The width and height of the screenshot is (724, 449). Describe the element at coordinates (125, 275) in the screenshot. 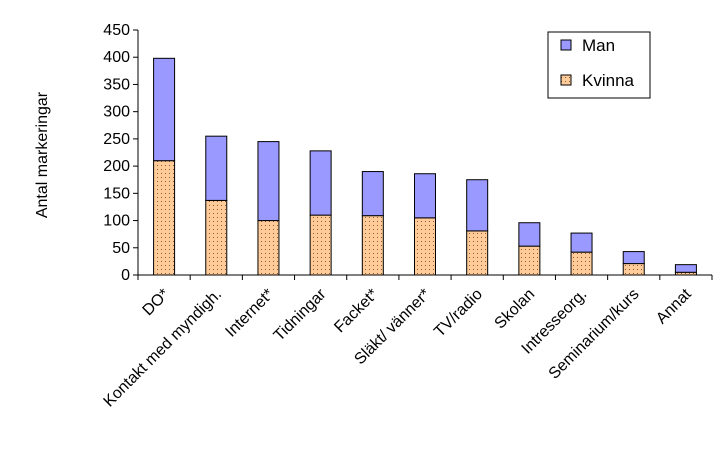

I see `y-tick-label: 0` at that location.